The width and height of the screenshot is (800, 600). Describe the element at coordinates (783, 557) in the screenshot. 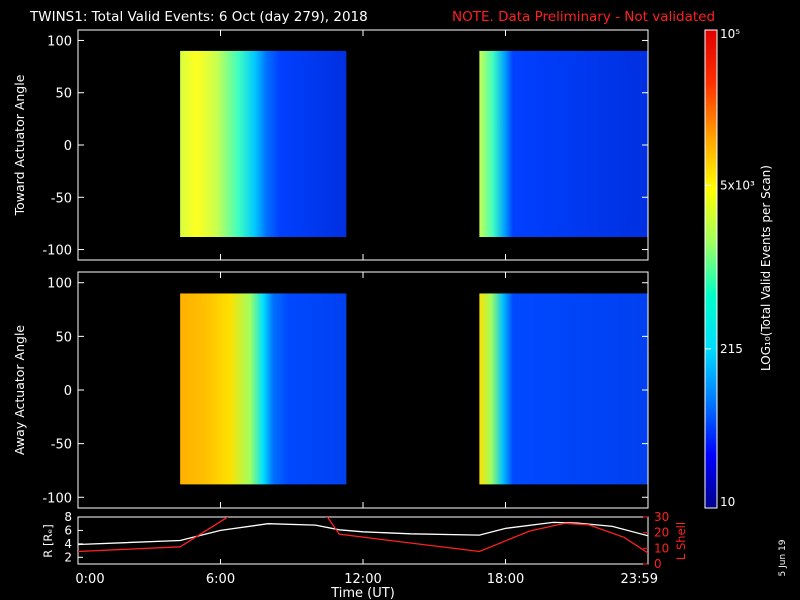

I see `generation-date: 5 Jun 19` at that location.